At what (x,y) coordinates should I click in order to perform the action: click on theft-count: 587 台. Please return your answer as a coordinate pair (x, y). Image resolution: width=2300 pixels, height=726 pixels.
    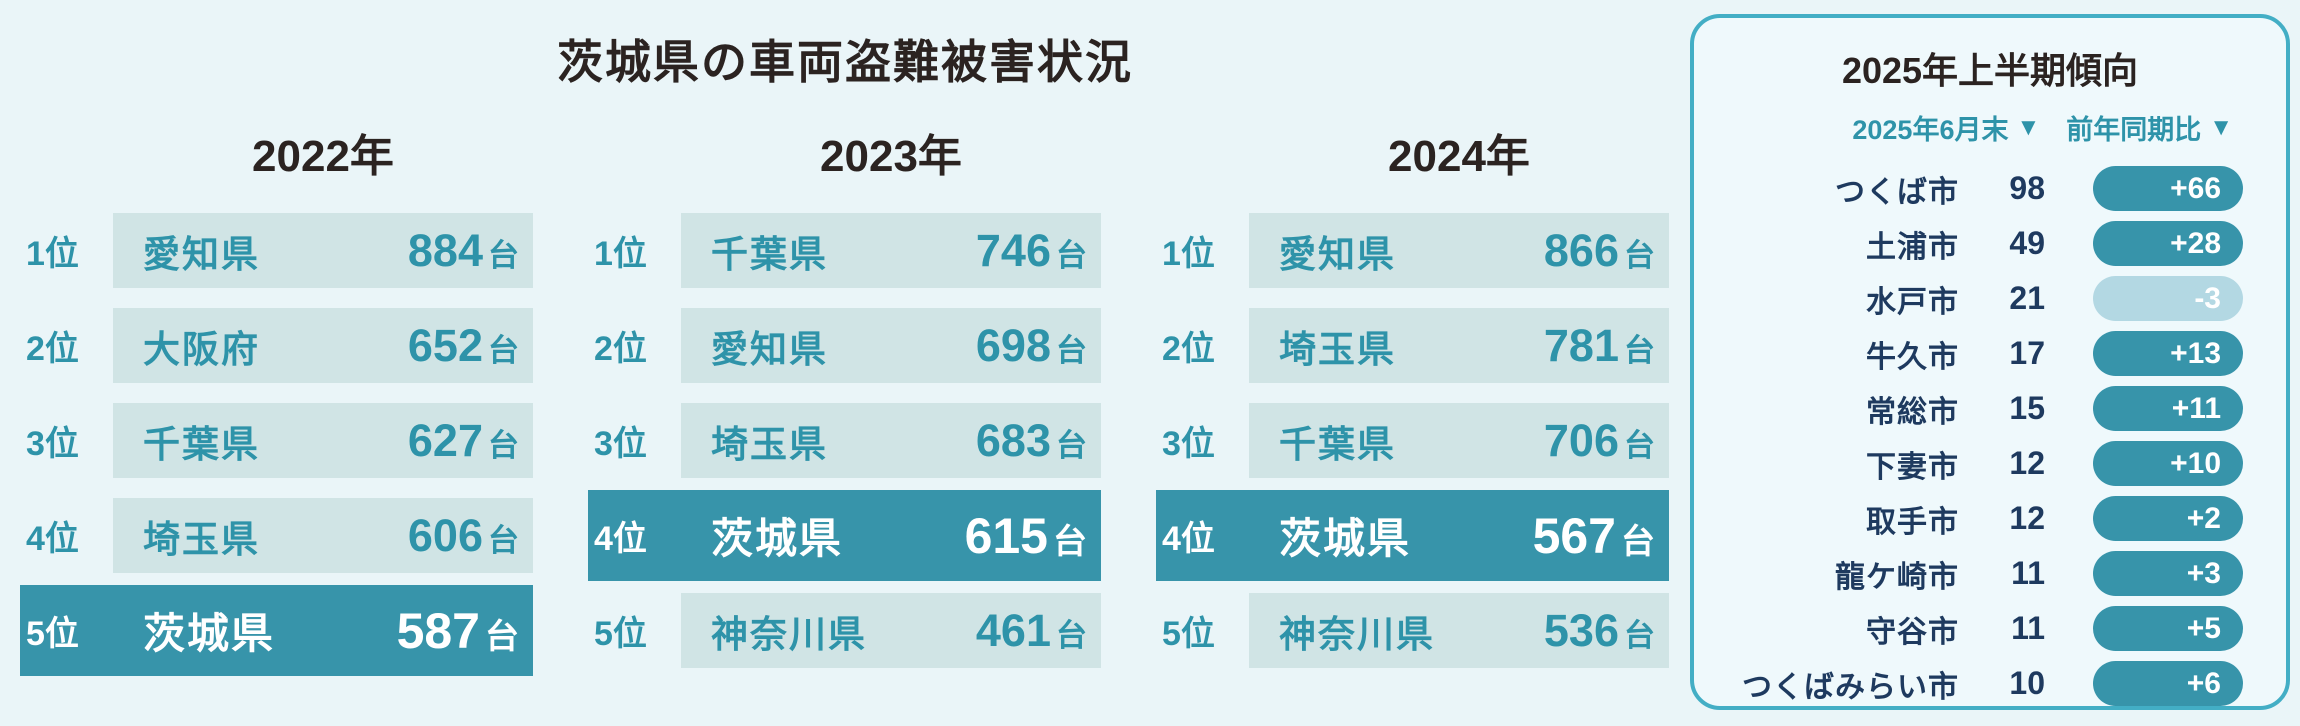
    Looking at the image, I should click on (458, 631).